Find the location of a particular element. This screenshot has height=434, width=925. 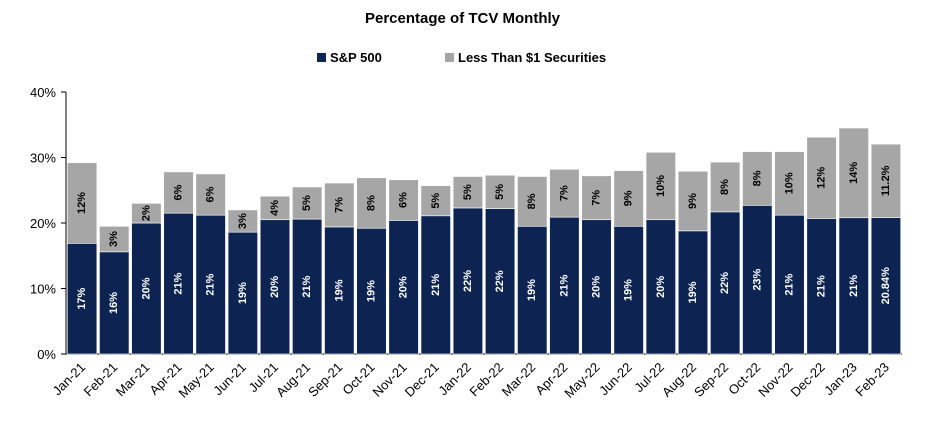

x-tick-label: Dec-22 is located at coordinates (807, 380).